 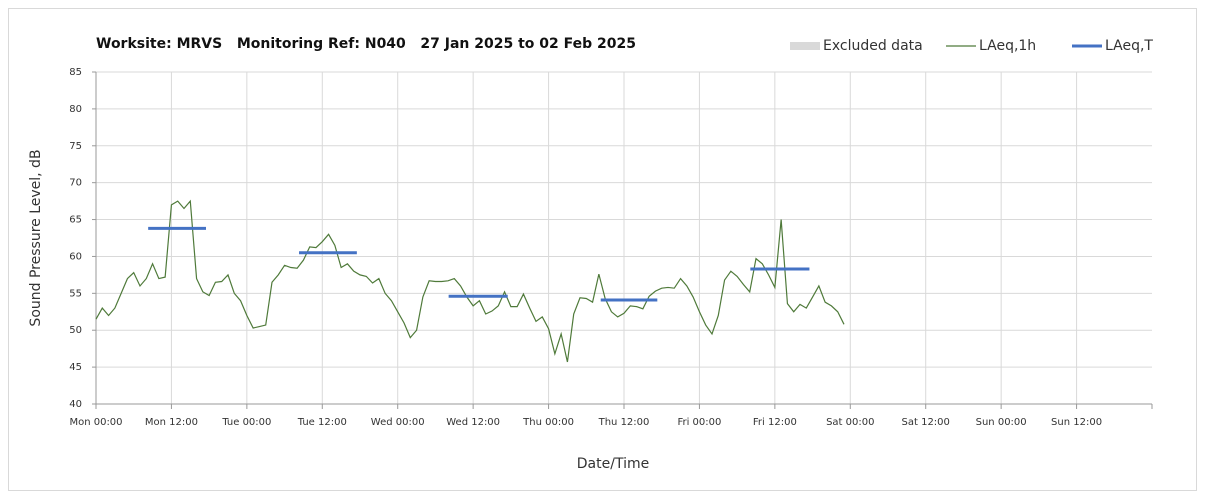 What do you see at coordinates (805, 46) in the screenshot?
I see `legend-swatch` at bounding box center [805, 46].